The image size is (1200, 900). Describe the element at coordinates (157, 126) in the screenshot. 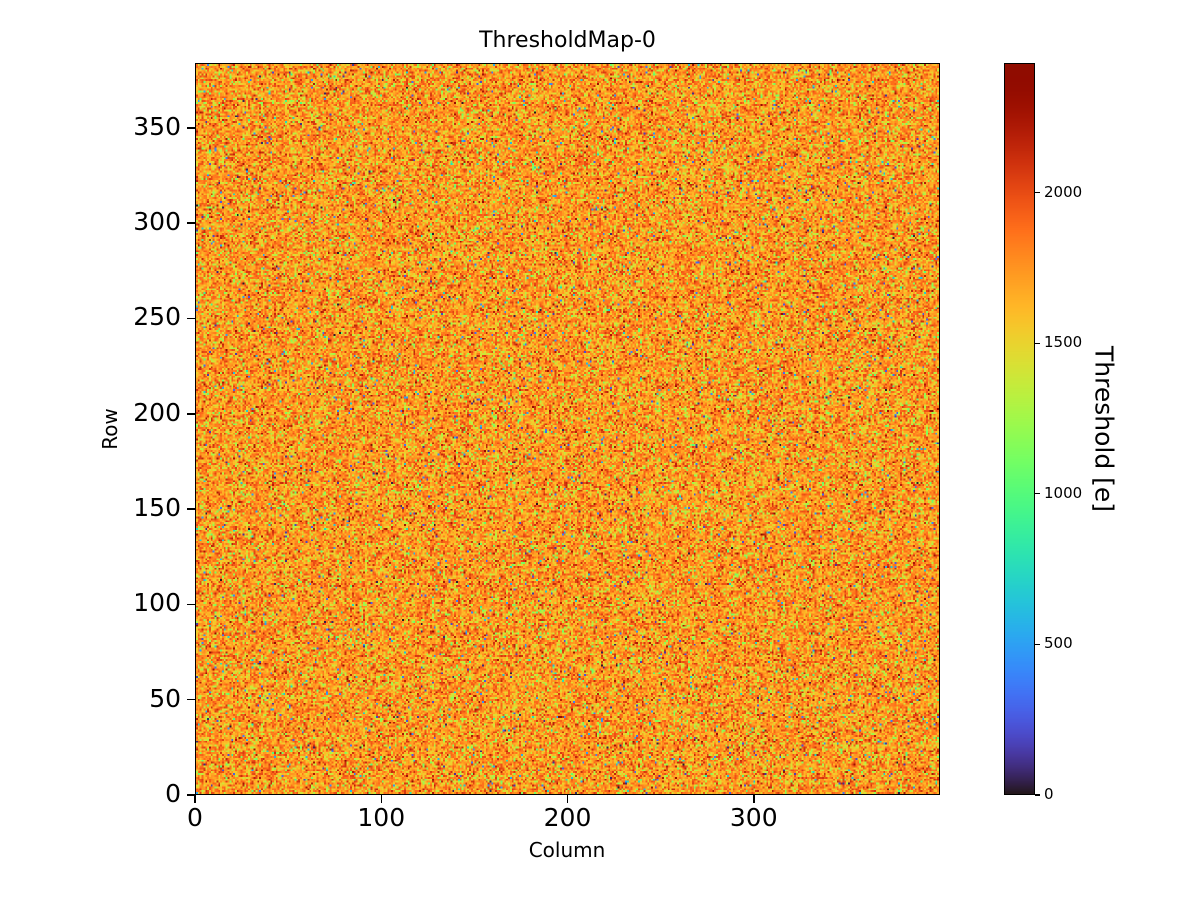

I see `y-tick-label: 350` at that location.